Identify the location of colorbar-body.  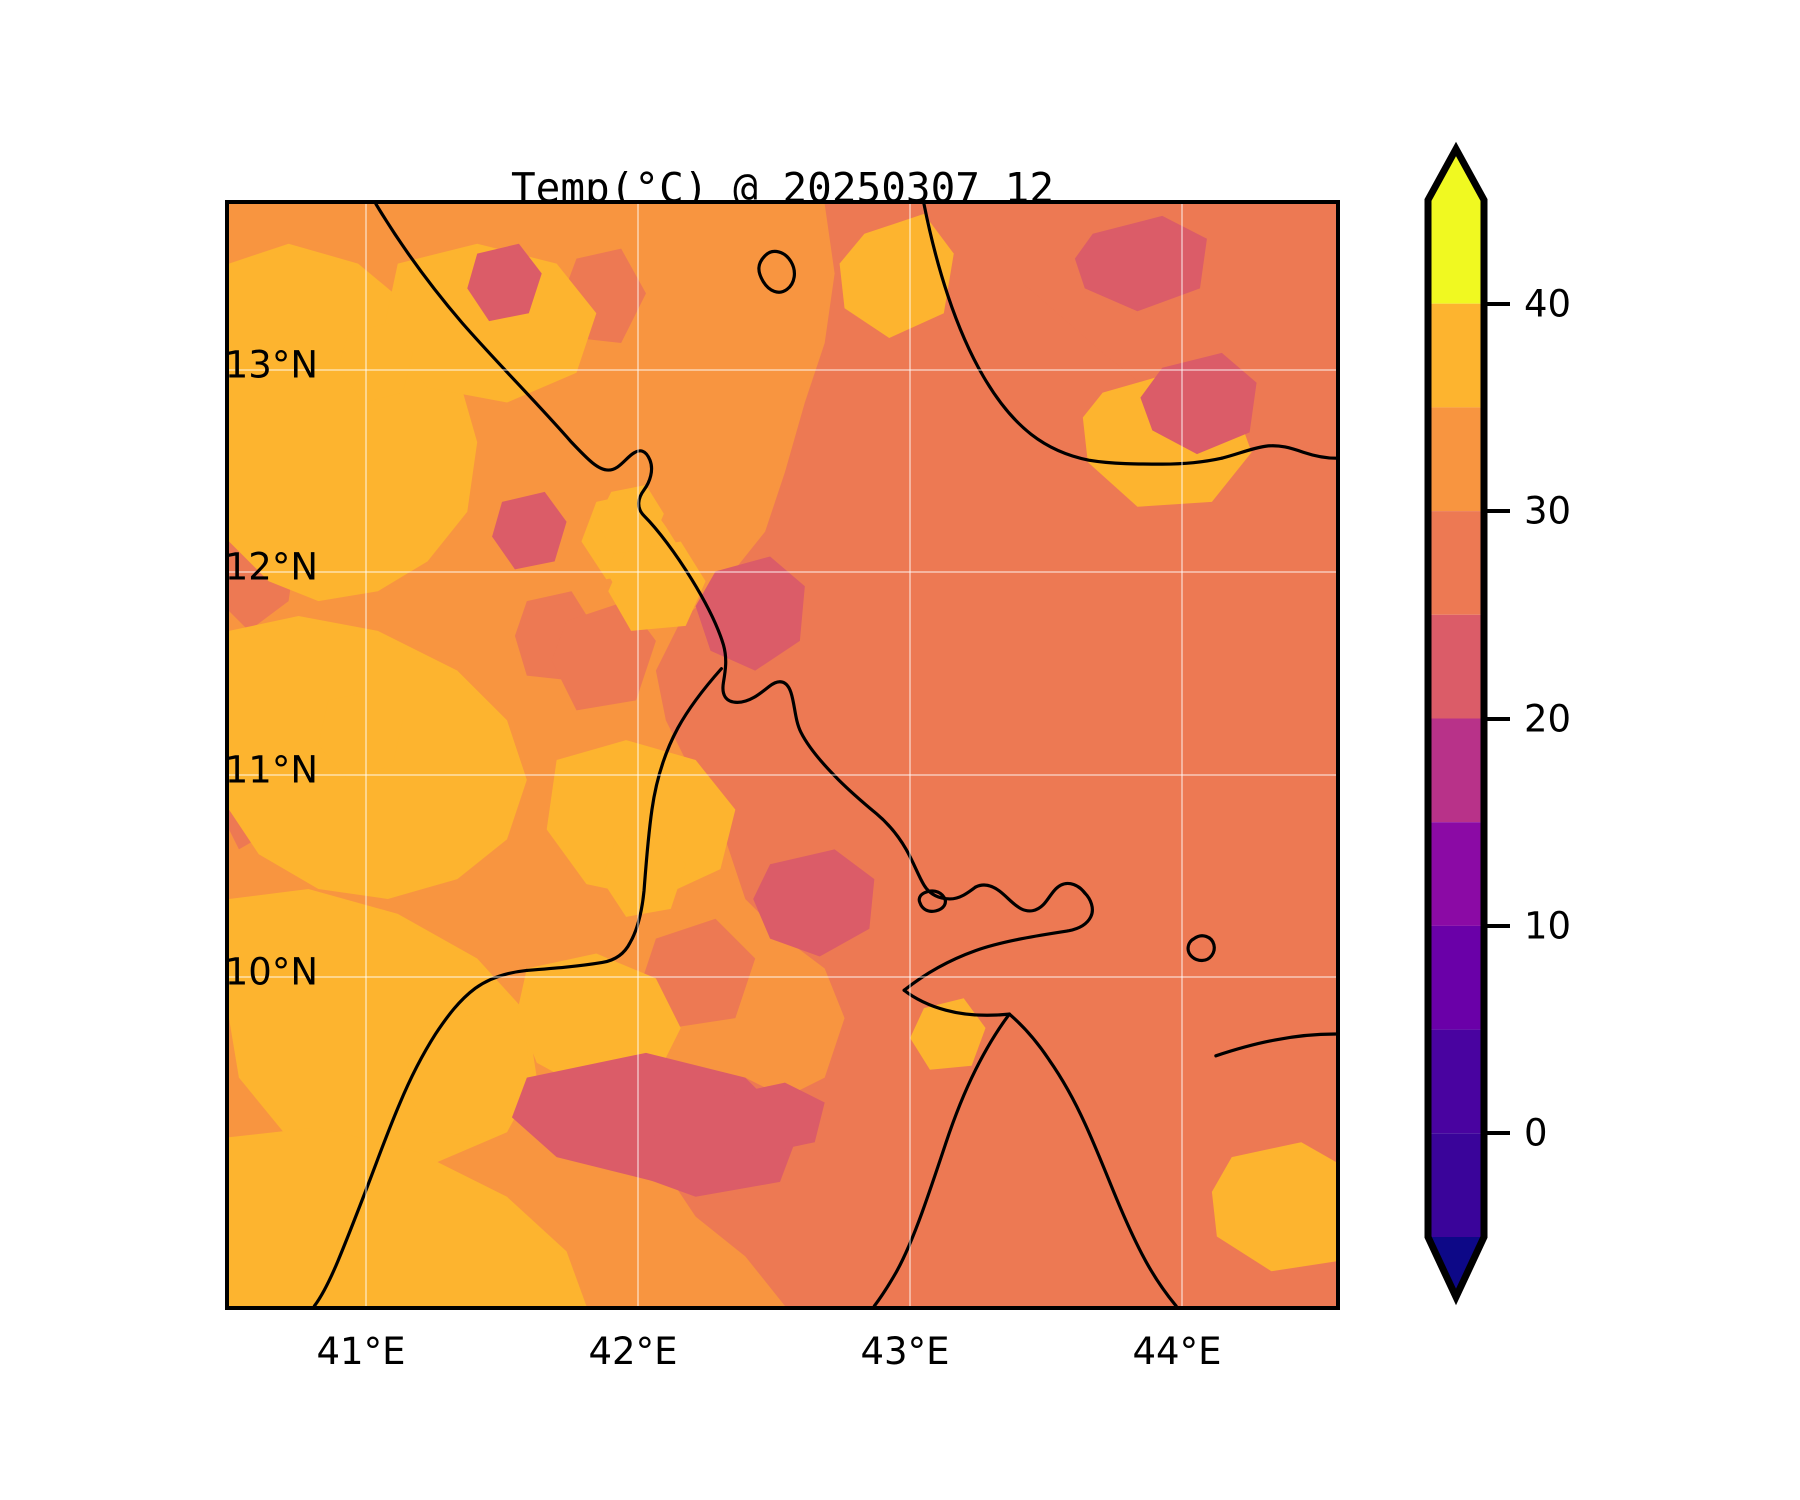
(1456, 725).